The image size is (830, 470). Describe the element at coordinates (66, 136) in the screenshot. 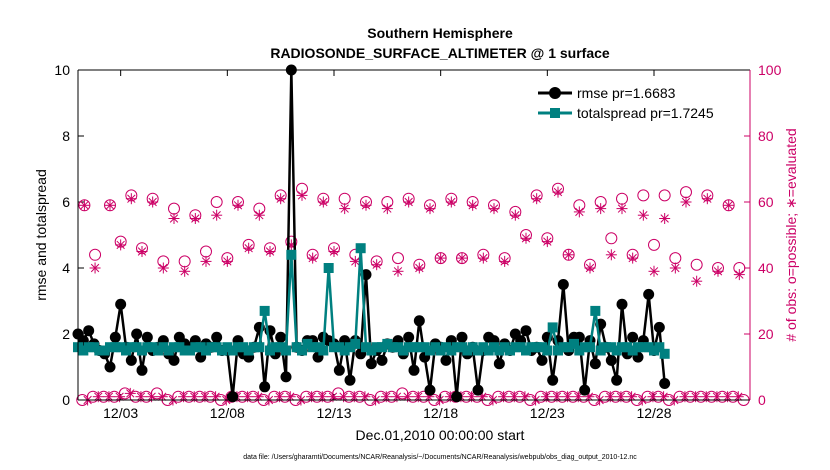

I see `y-tick-label-left: 8` at that location.